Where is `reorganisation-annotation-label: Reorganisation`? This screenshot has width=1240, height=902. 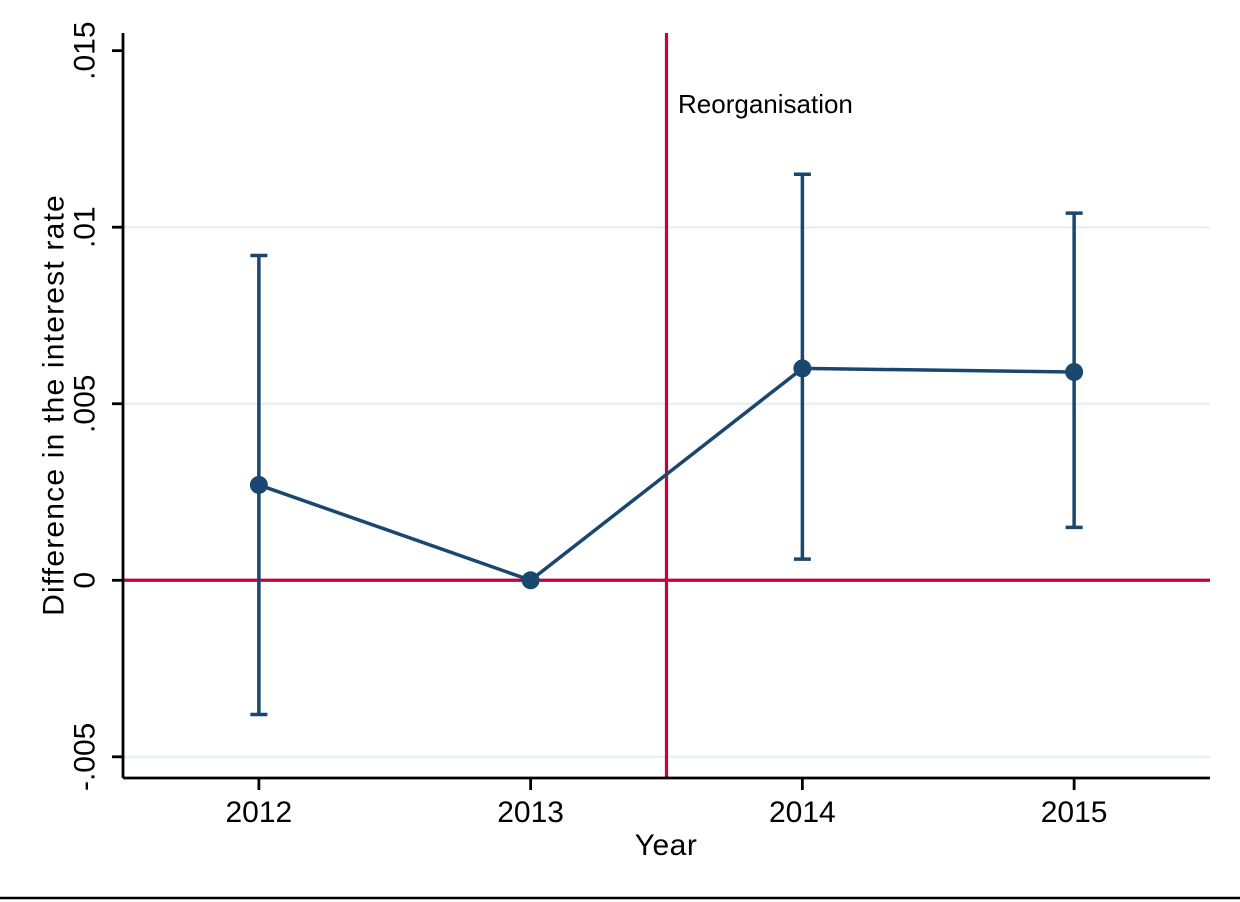 reorganisation-annotation-label: Reorganisation is located at coordinates (765, 104).